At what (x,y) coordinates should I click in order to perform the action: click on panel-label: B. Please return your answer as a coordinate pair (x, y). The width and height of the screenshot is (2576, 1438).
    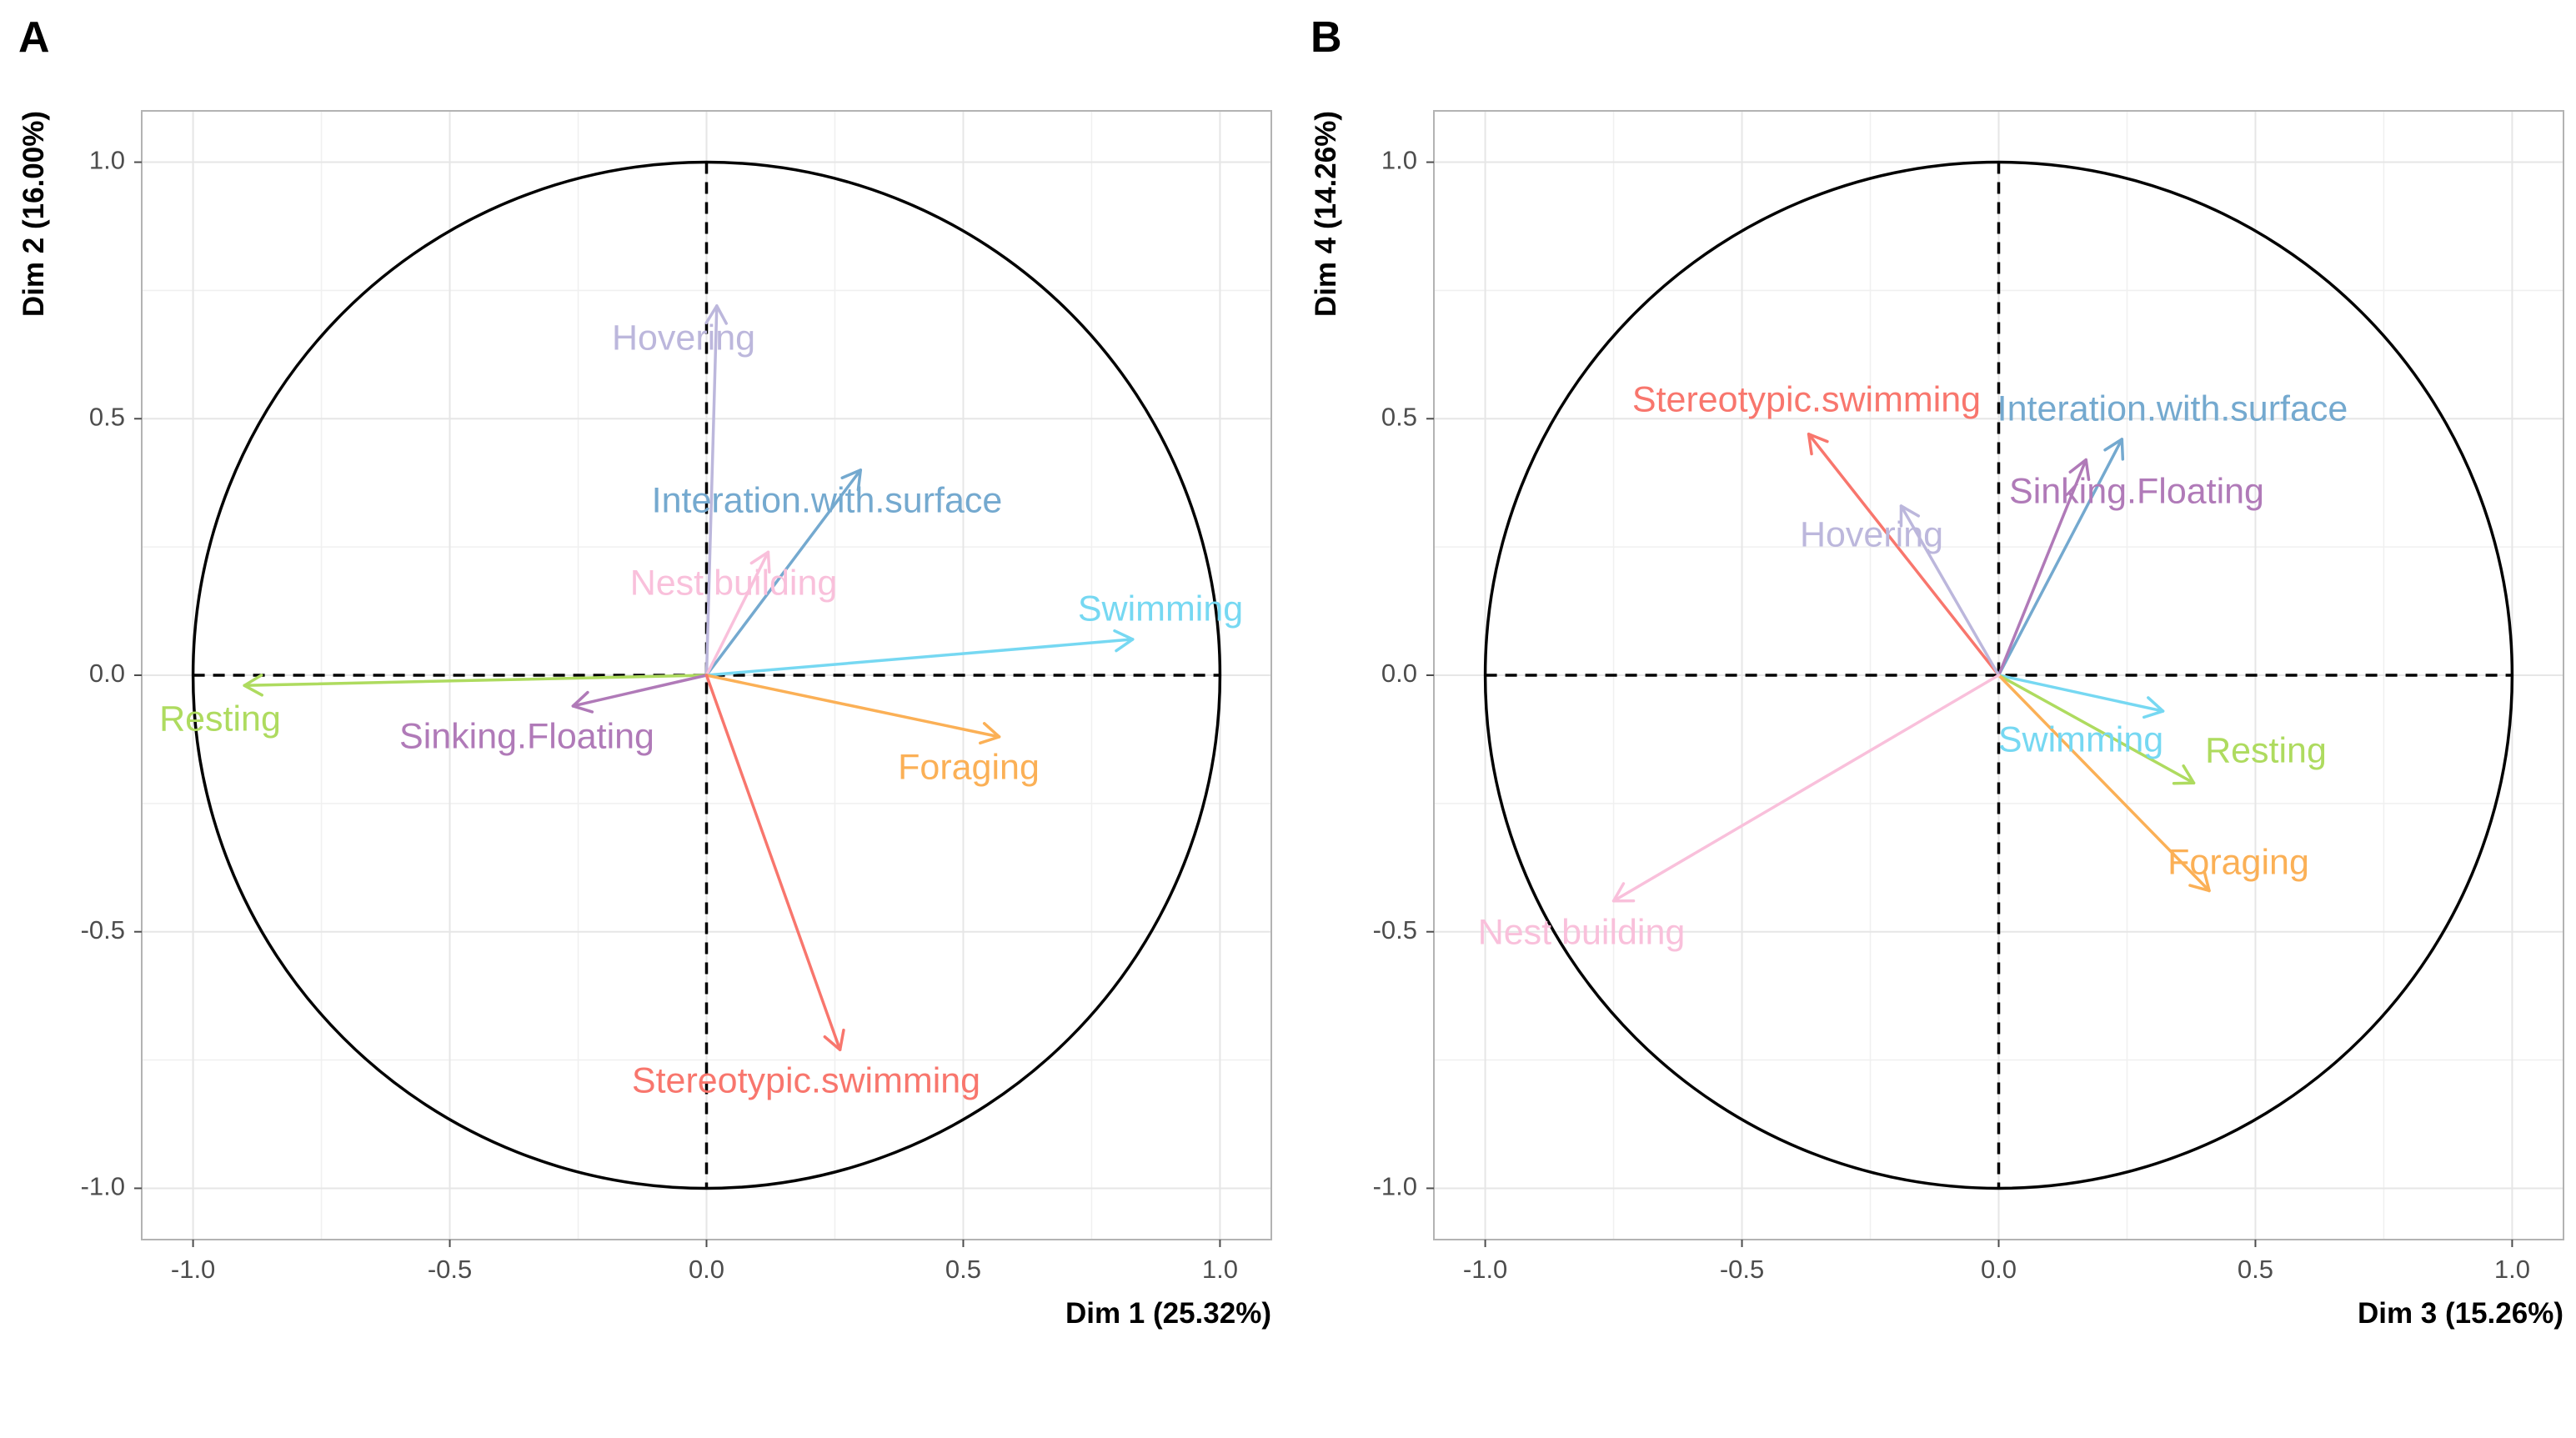
    Looking at the image, I should click on (1326, 37).